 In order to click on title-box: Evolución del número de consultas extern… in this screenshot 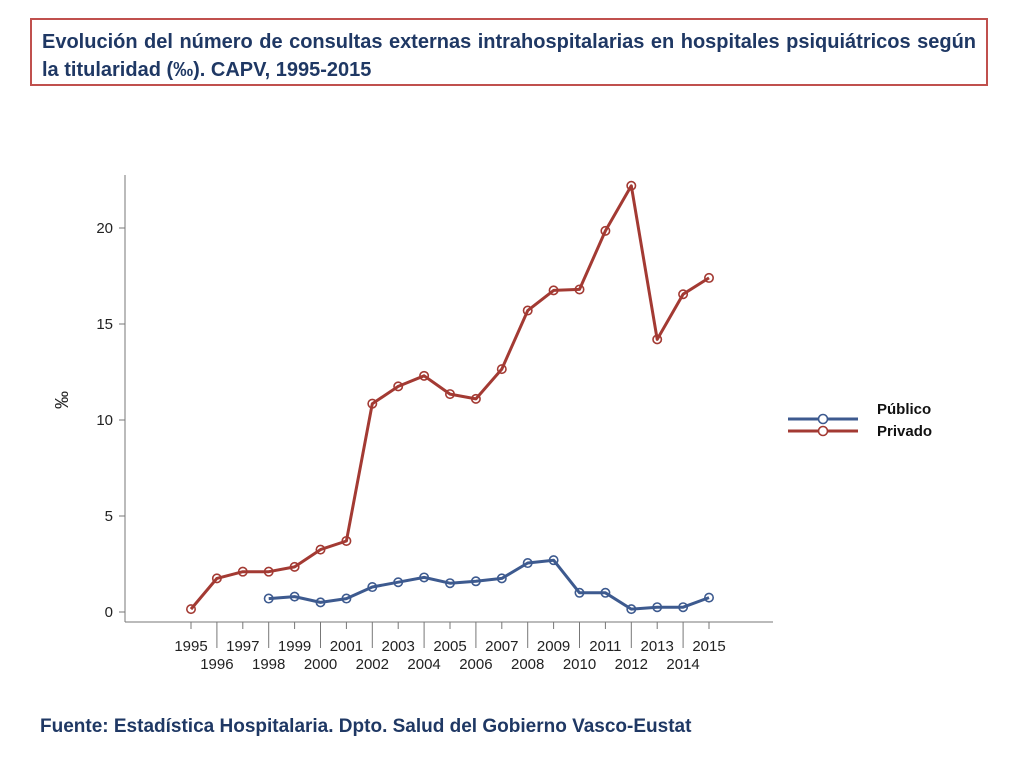, I will do `click(509, 52)`.